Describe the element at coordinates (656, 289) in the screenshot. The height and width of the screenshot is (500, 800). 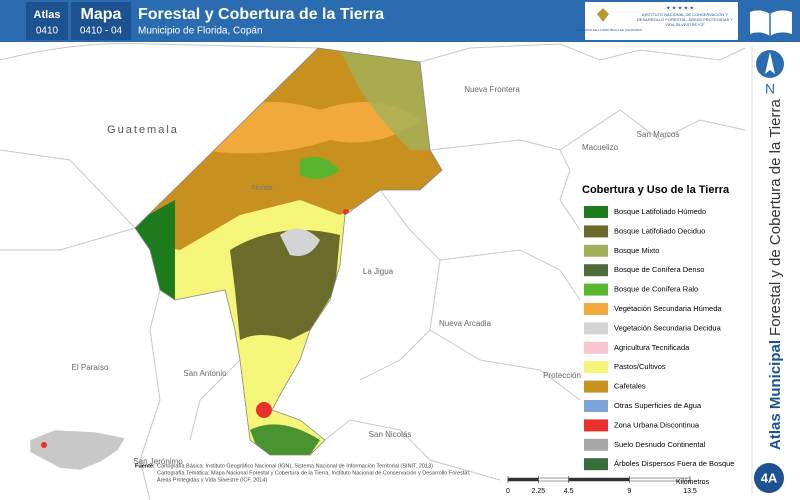
I see `legend-label: Bosque de Conífera Ralo` at that location.